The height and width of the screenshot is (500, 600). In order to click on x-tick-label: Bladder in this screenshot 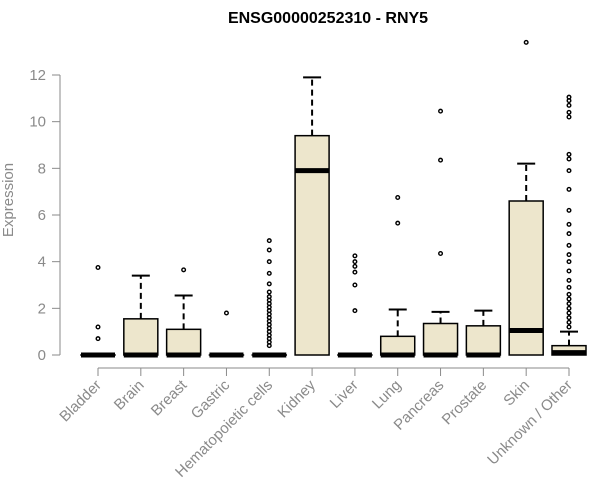, I will do `click(80, 401)`.